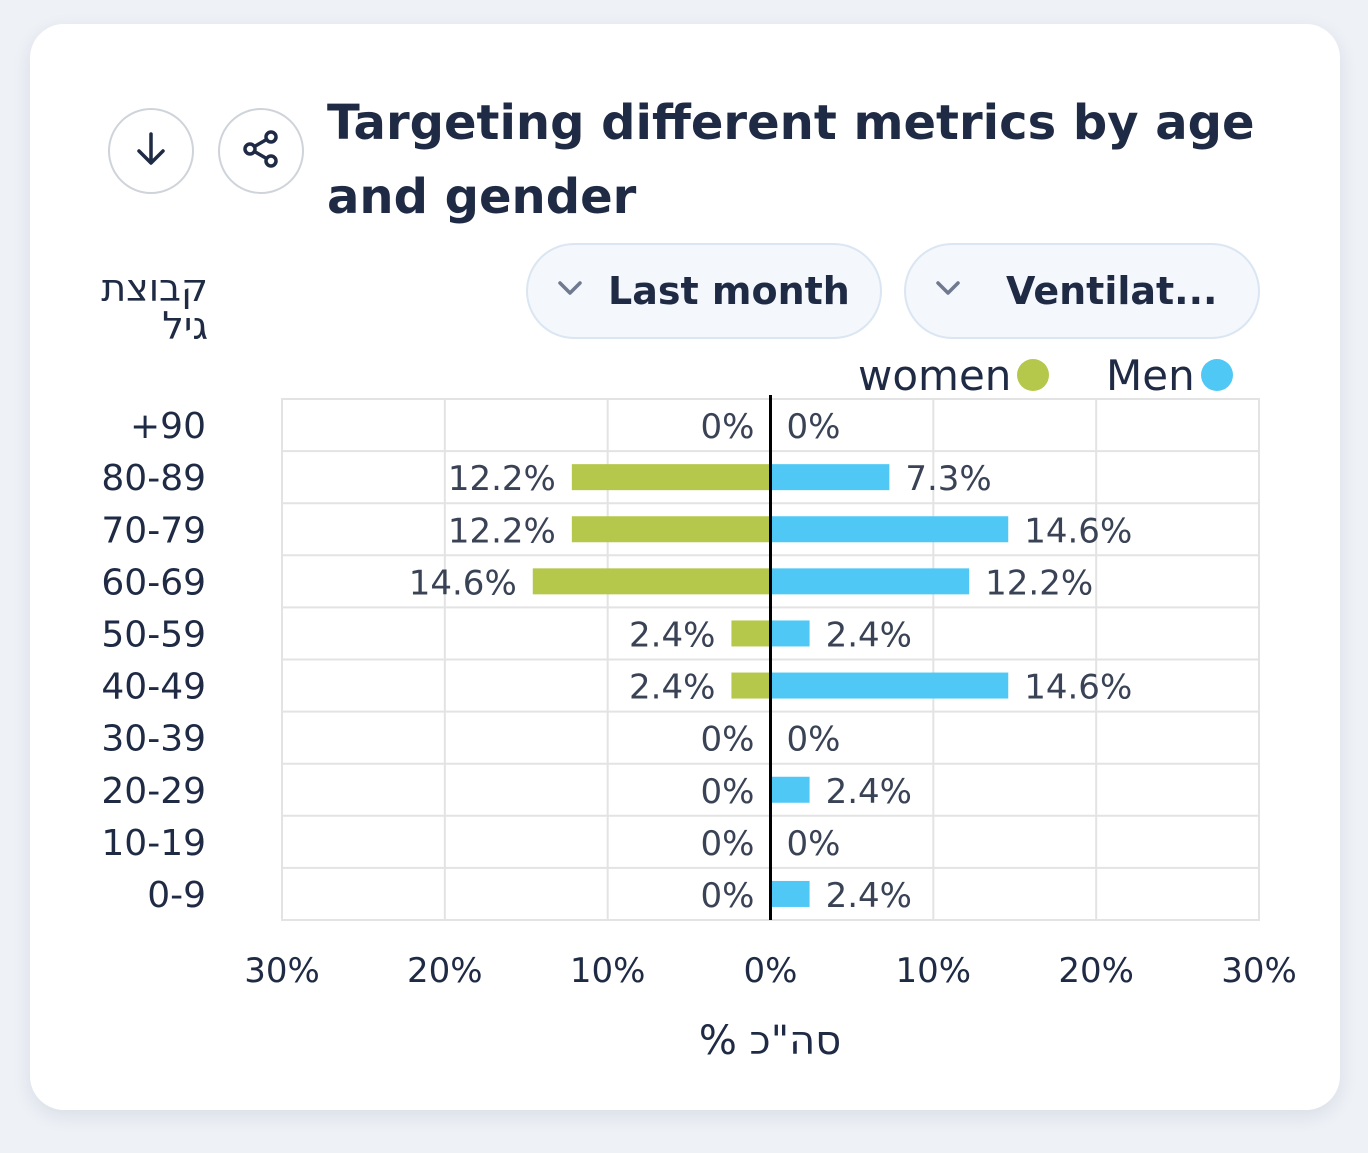  Describe the element at coordinates (1033, 375) in the screenshot. I see `legend-women-swatch` at that location.